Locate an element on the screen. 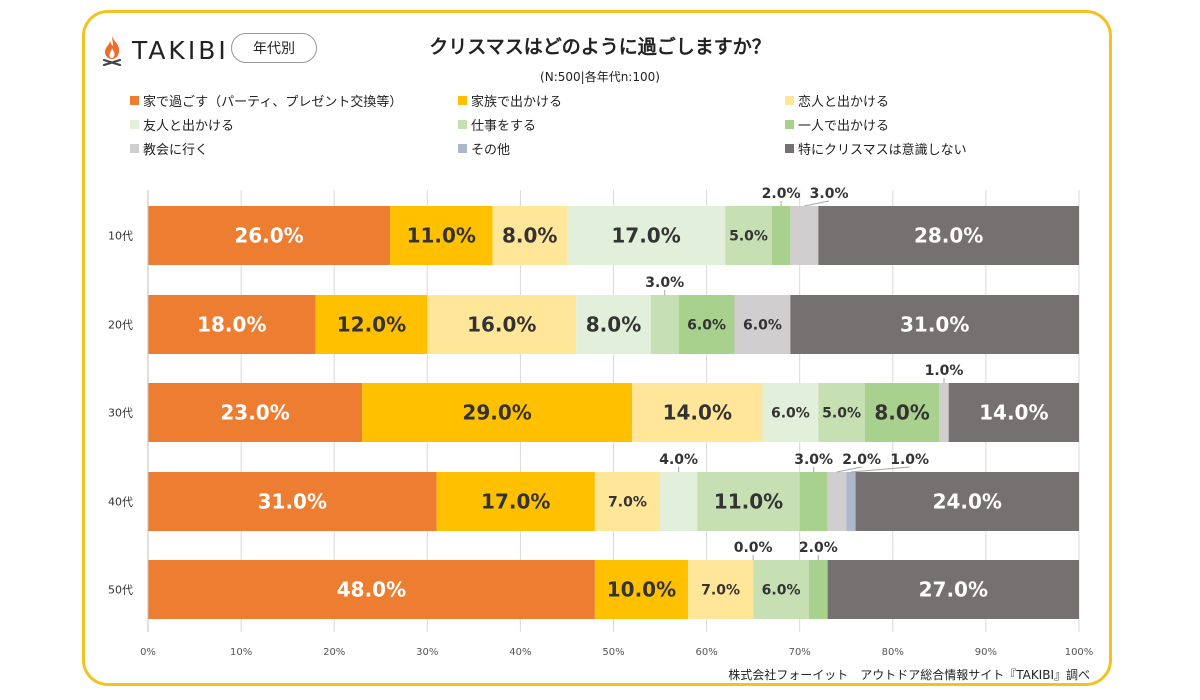 The height and width of the screenshot is (700, 1200). legend-item: 教会に行く is located at coordinates (169, 148).